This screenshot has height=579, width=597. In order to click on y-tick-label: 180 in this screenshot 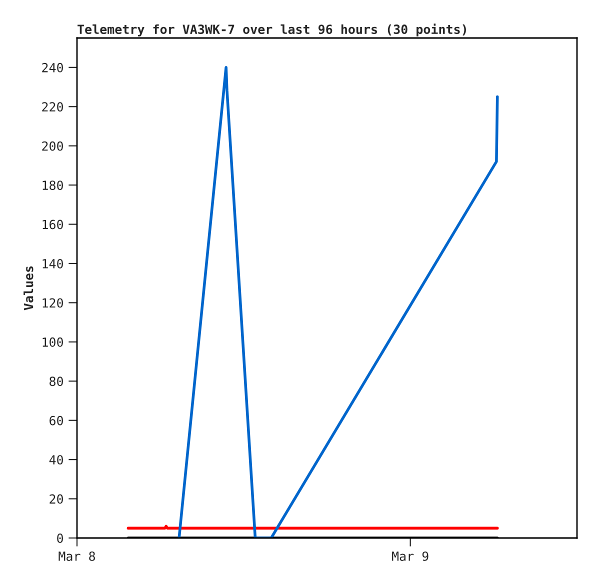, I will do `click(52, 185)`.